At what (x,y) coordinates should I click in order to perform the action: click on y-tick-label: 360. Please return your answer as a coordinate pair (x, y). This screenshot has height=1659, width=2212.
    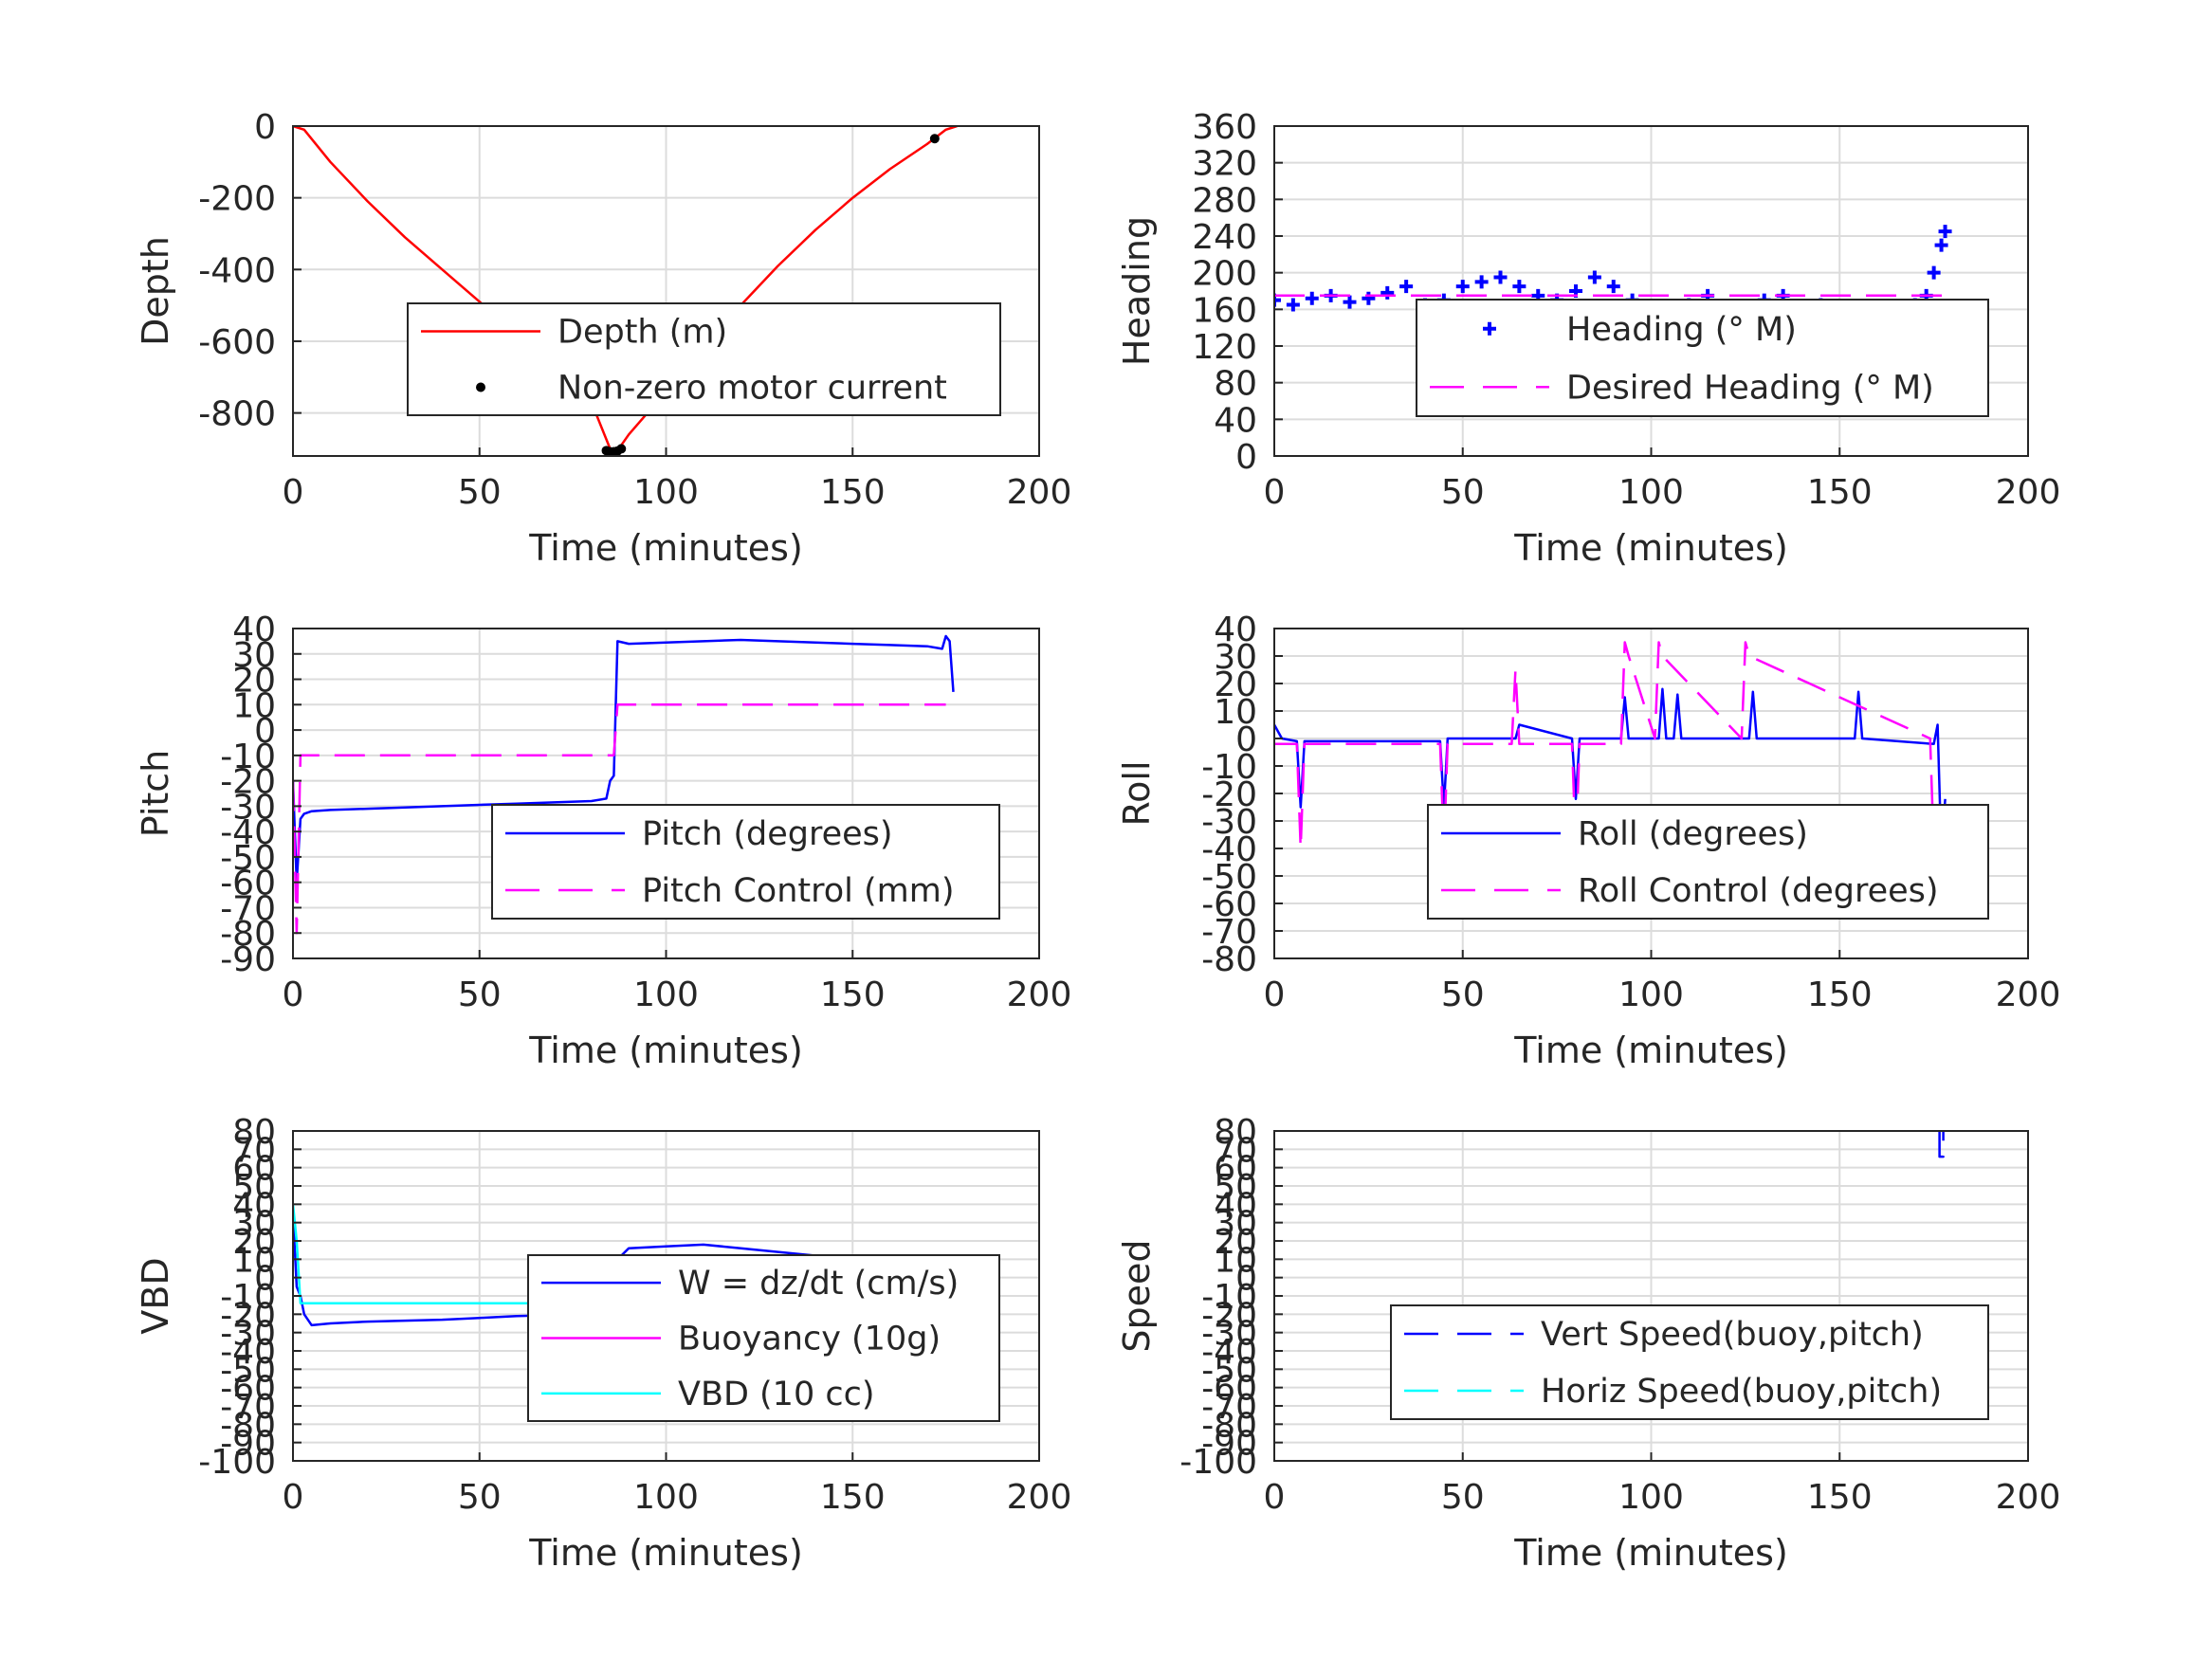
    Looking at the image, I should click on (1224, 127).